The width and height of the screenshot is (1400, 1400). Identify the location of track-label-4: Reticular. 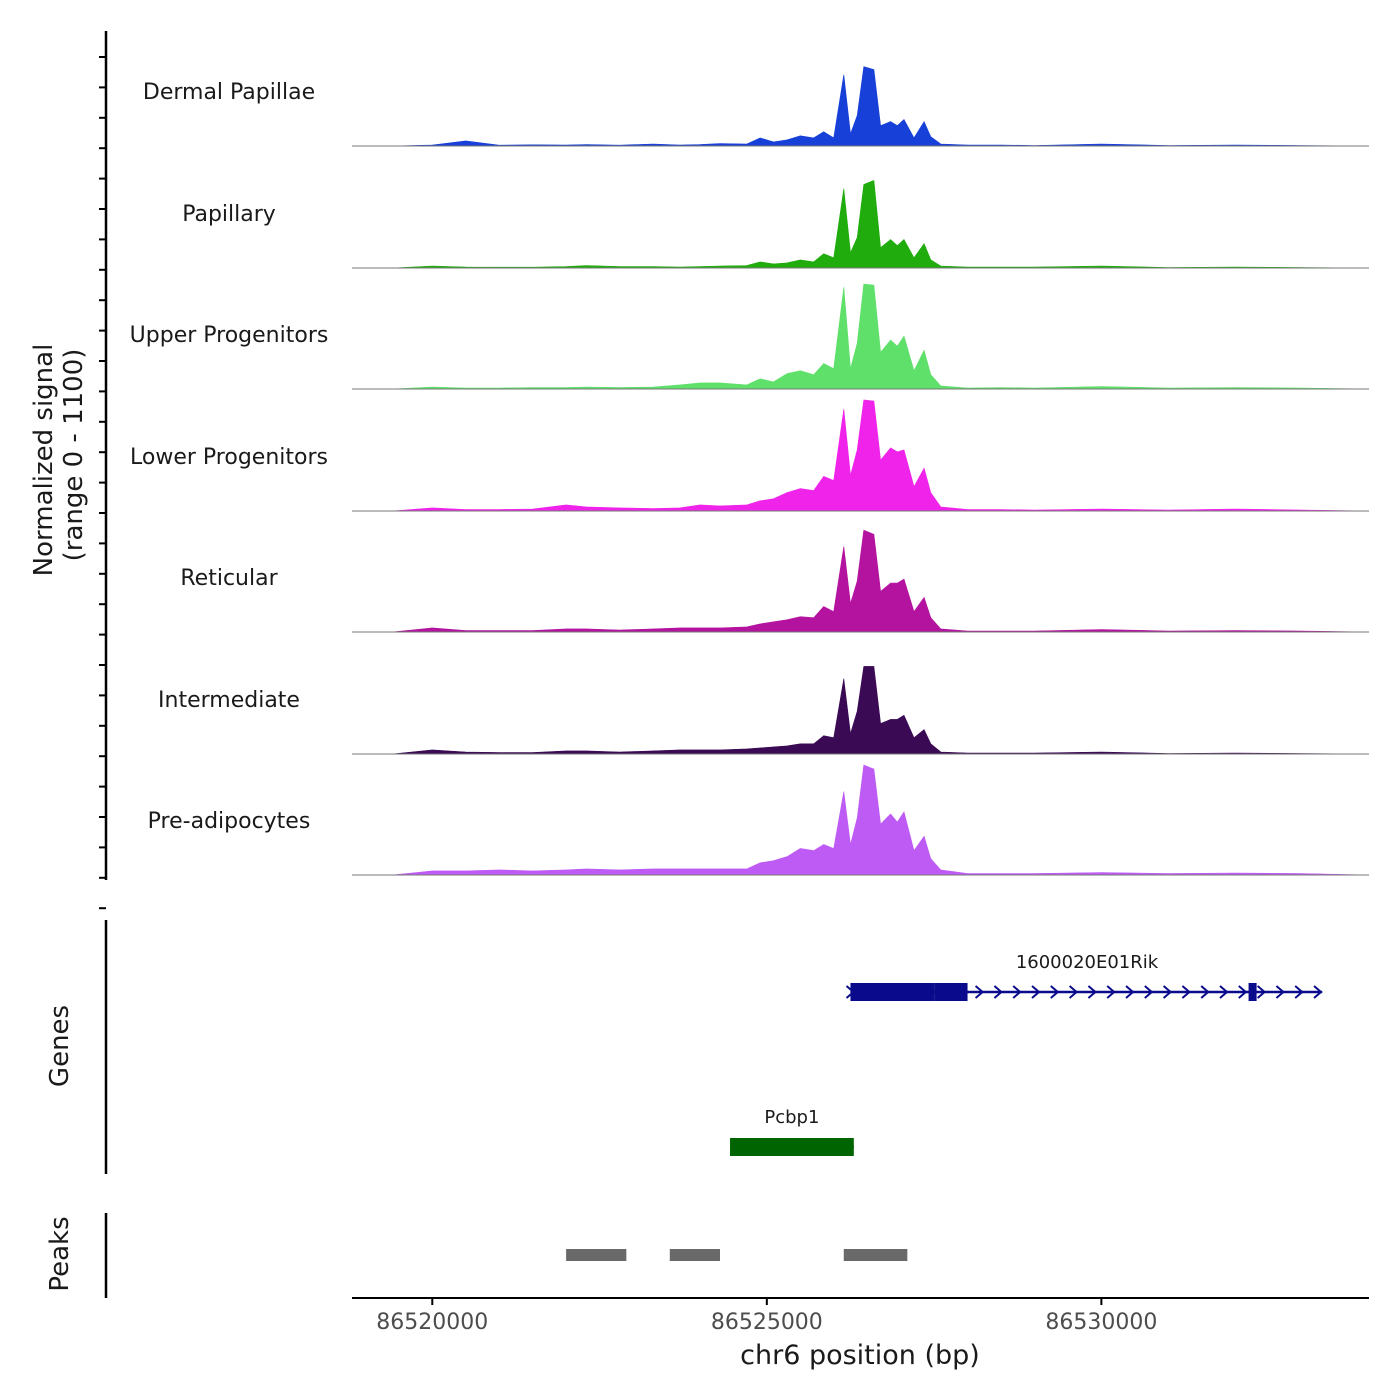
(229, 578).